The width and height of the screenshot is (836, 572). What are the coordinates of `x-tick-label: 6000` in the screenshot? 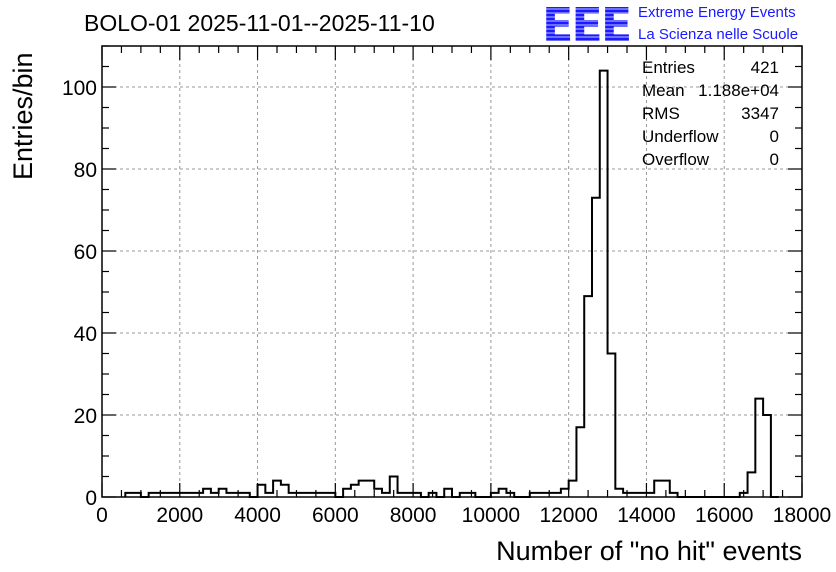 It's located at (335, 515).